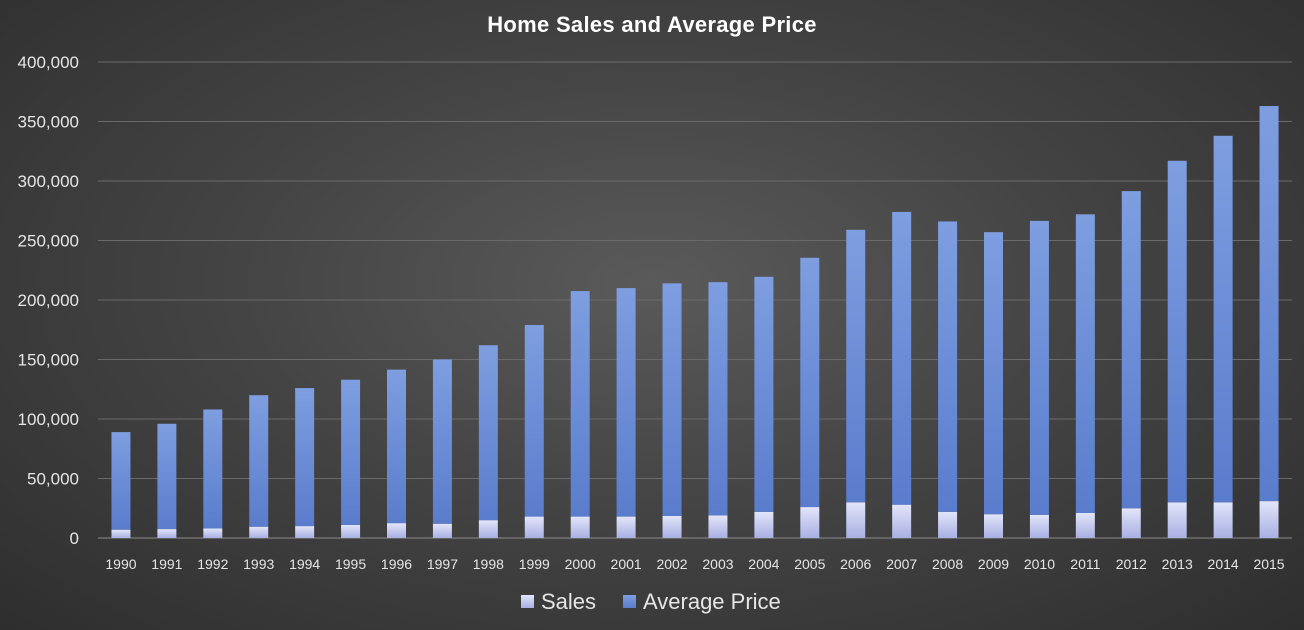 The width and height of the screenshot is (1304, 630). Describe the element at coordinates (993, 564) in the screenshot. I see `x-tick-label: 2009` at that location.